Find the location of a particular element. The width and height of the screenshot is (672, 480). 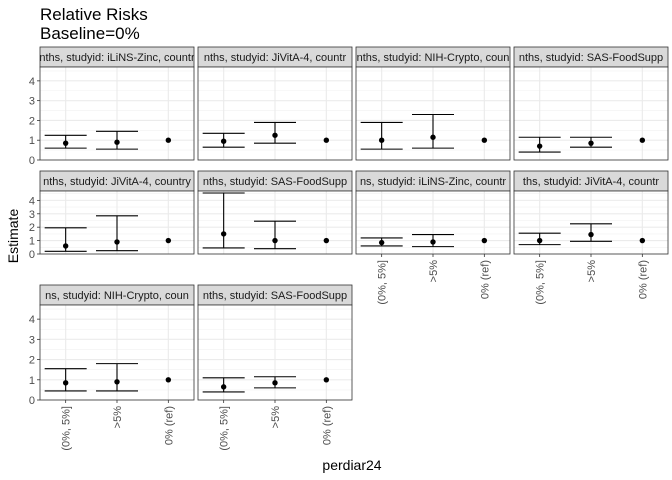

facet-strip-label: nths, studyid: NIH-Crypto, coun is located at coordinates (433, 58).